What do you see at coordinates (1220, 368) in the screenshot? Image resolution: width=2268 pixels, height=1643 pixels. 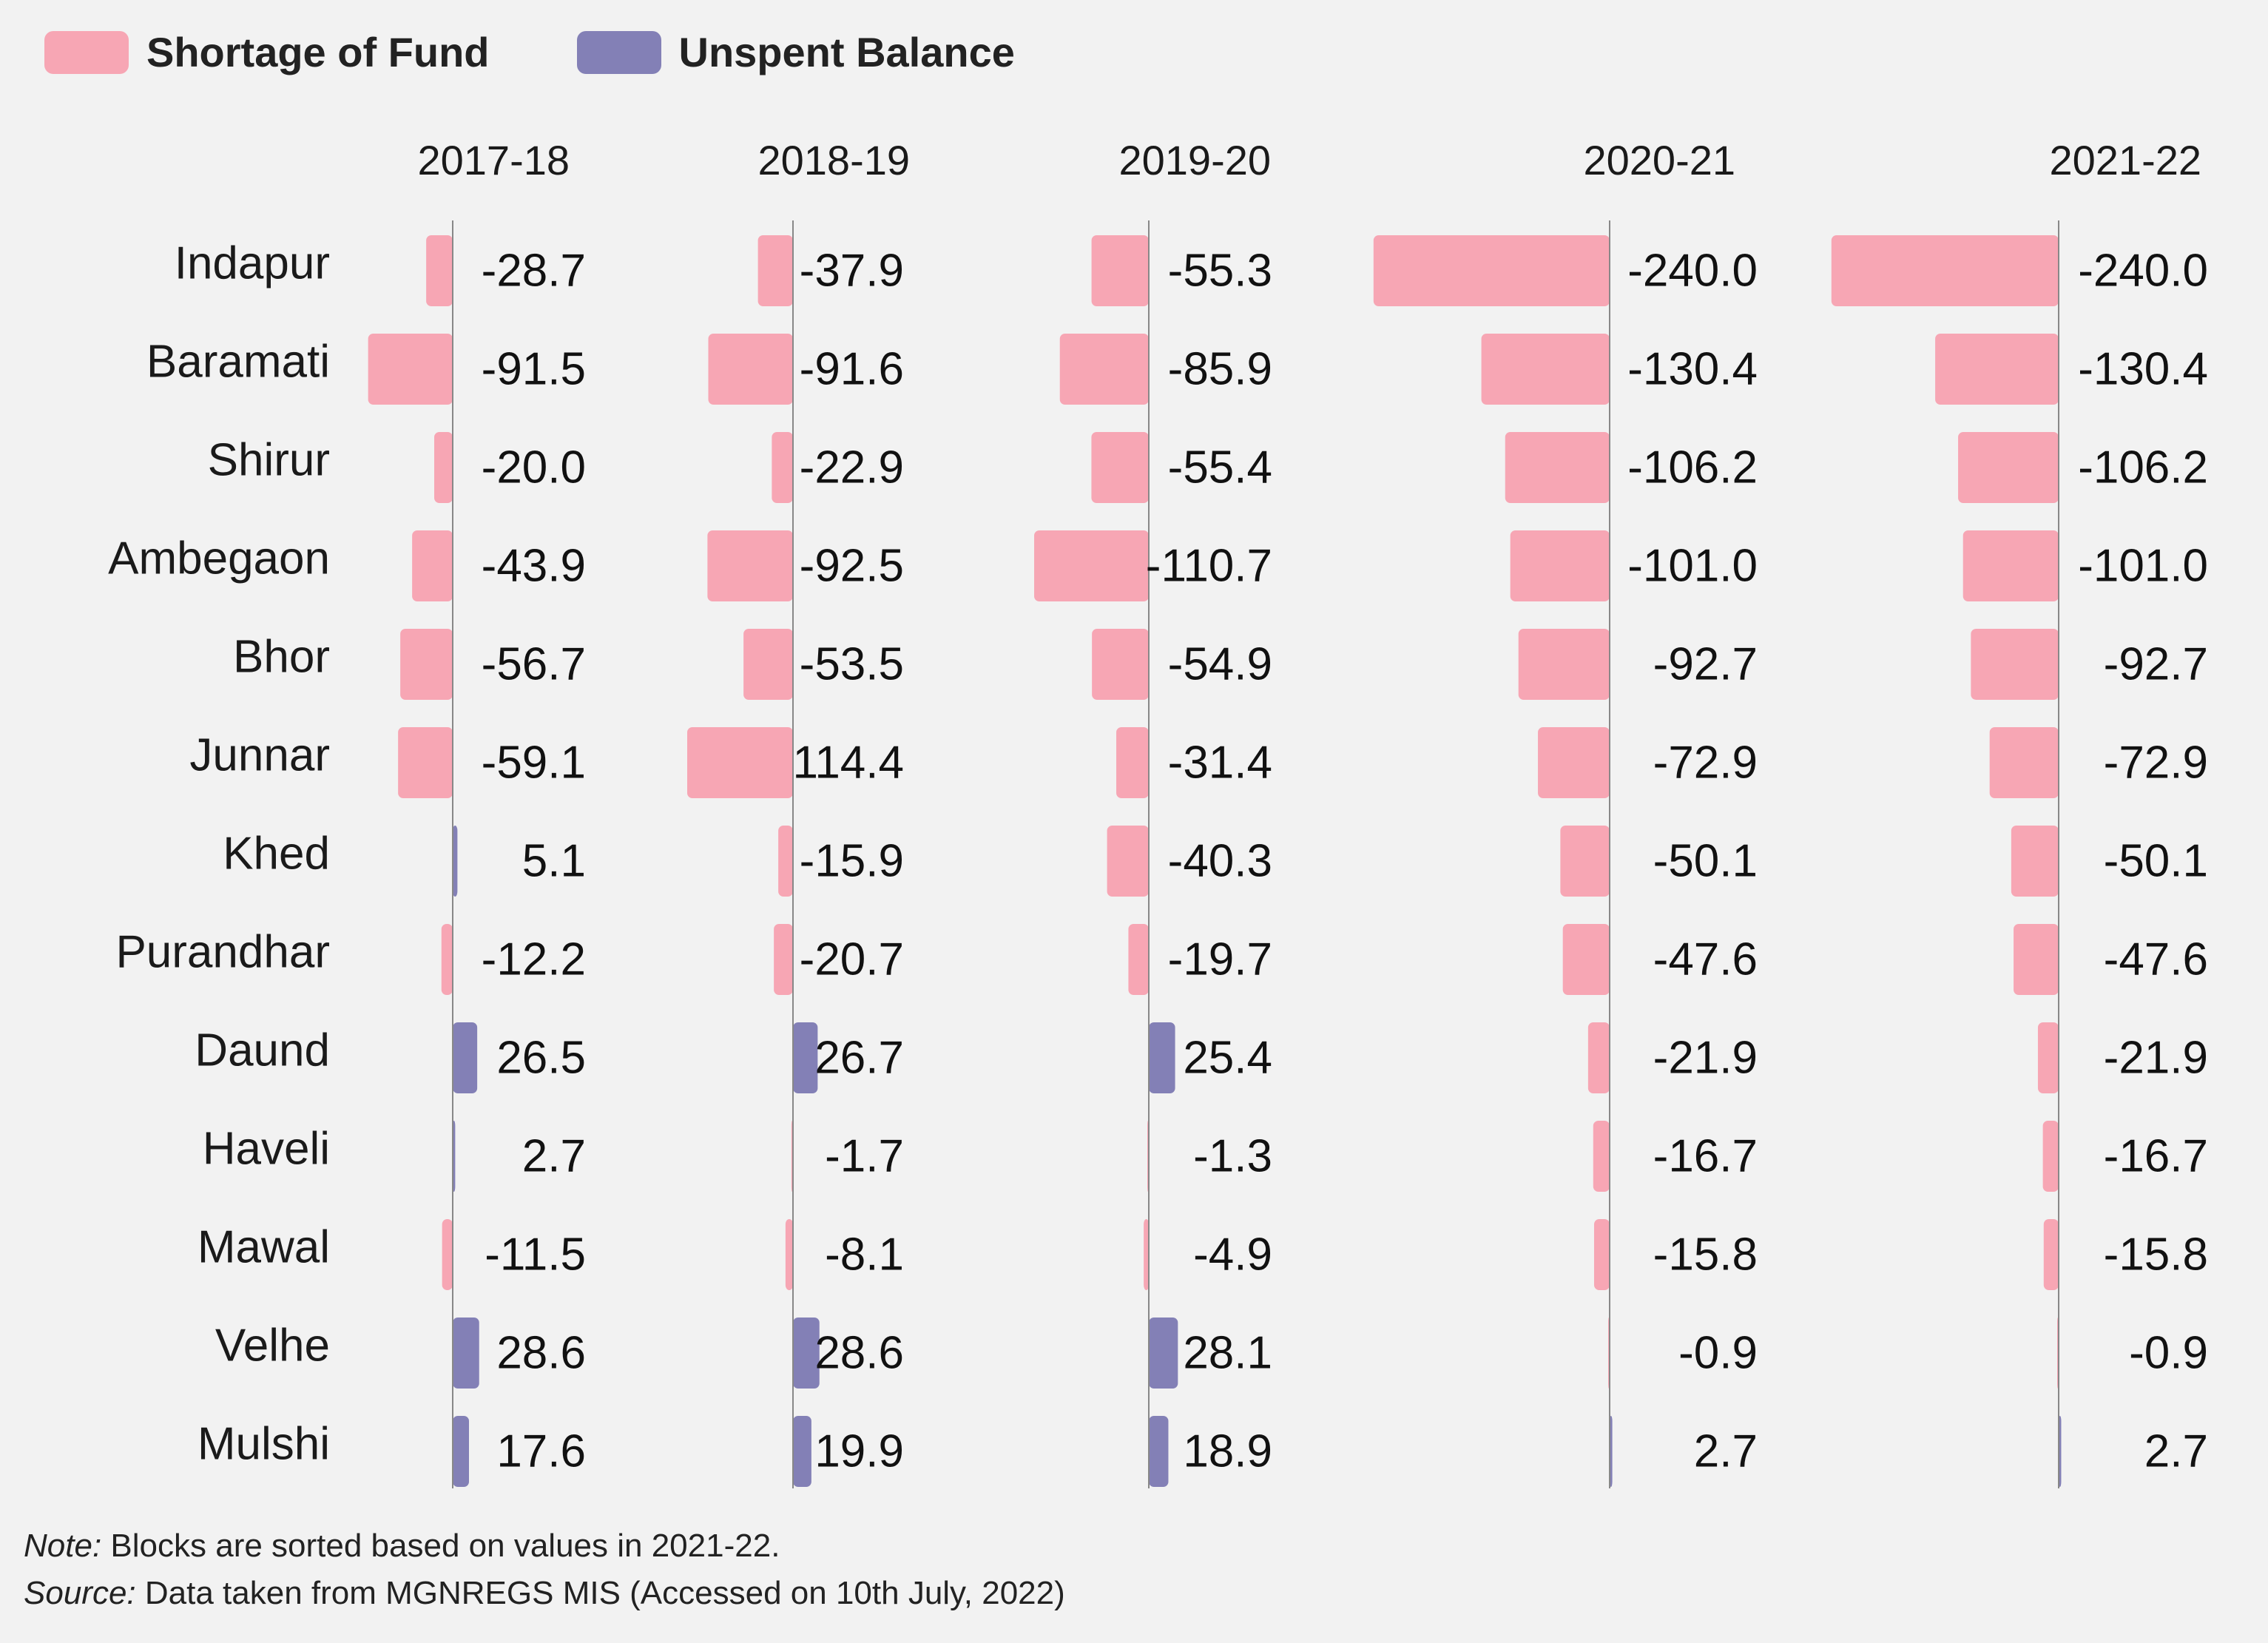 I see `data-label: -85.9` at bounding box center [1220, 368].